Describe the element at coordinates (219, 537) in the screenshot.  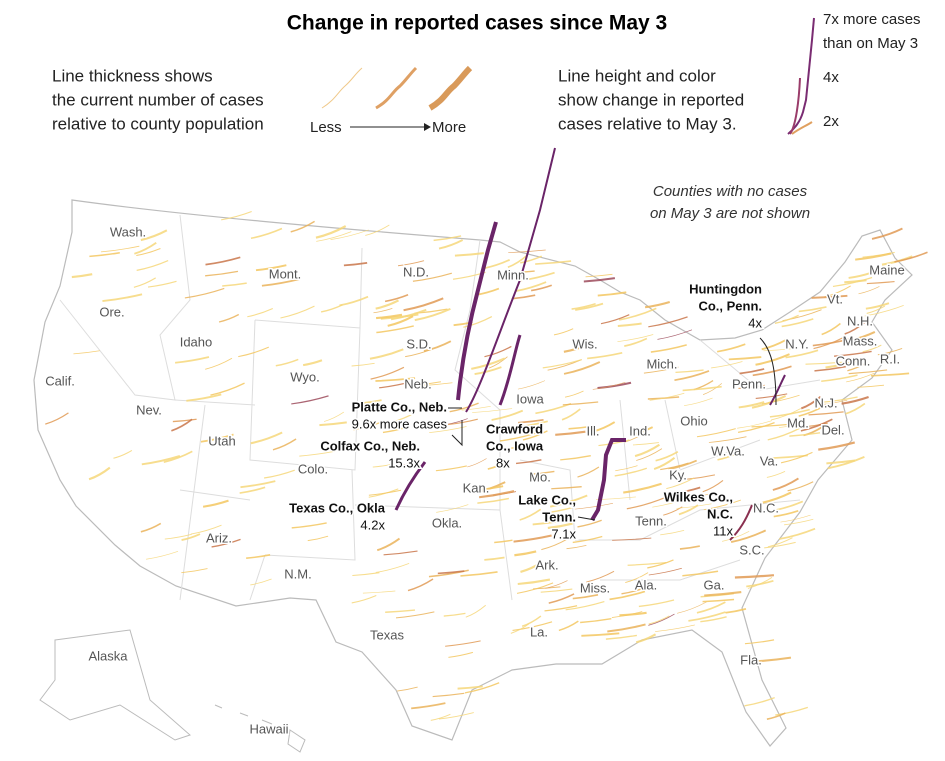
I see `state-label: Ariz.` at that location.